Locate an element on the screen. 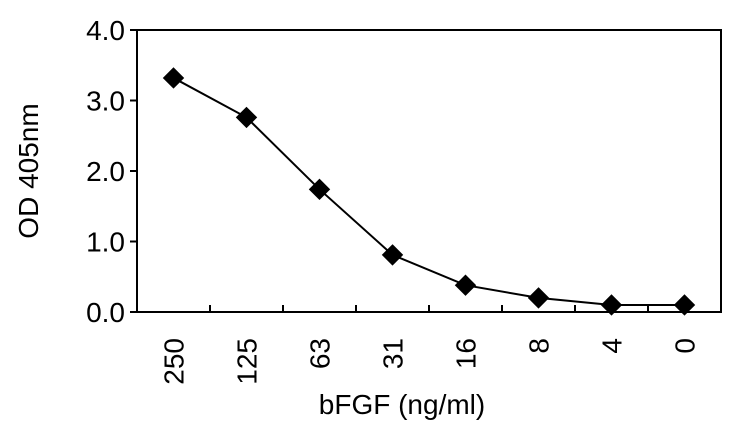 The image size is (734, 433). x-tick-label: 4 is located at coordinates (612, 346).